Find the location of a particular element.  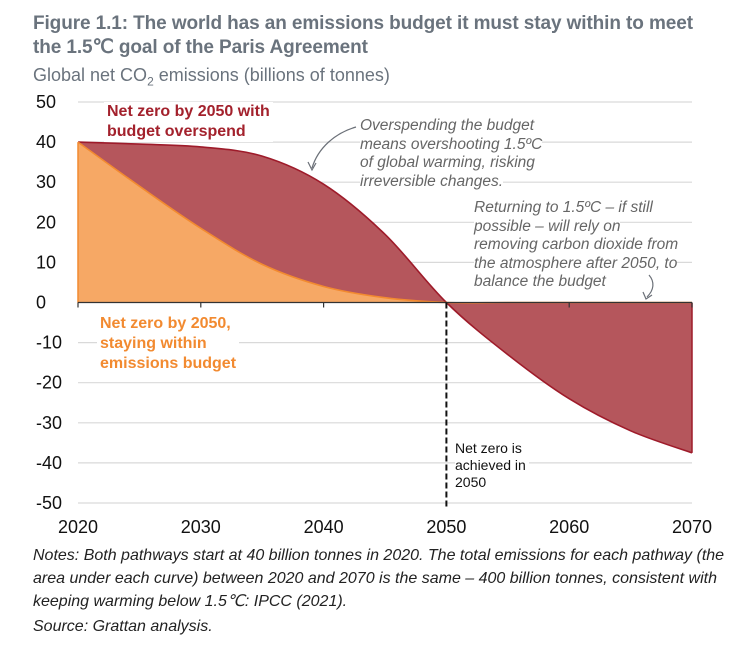

y-tick-label: 30 is located at coordinates (46, 182).